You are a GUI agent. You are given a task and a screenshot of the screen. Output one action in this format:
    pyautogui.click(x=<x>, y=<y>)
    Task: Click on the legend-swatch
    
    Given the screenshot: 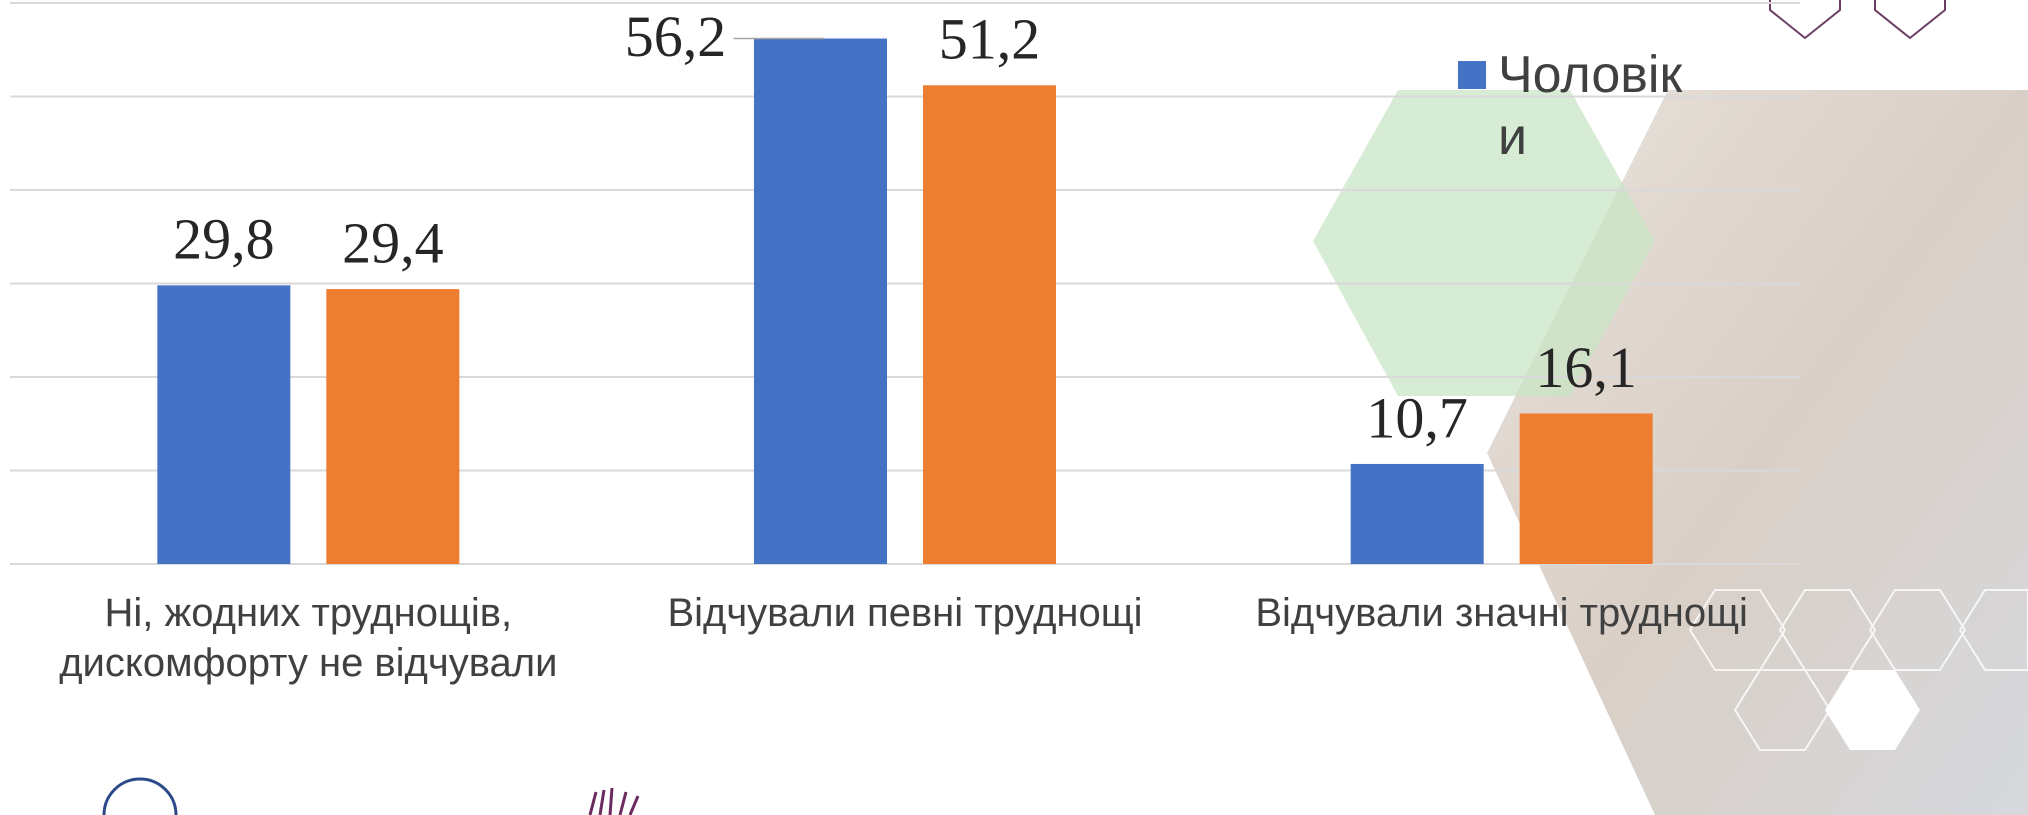 What is the action you would take?
    pyautogui.click(x=1472, y=75)
    